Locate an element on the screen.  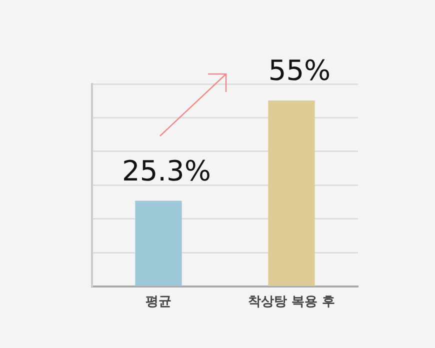
data-label: 55% is located at coordinates (299, 71).